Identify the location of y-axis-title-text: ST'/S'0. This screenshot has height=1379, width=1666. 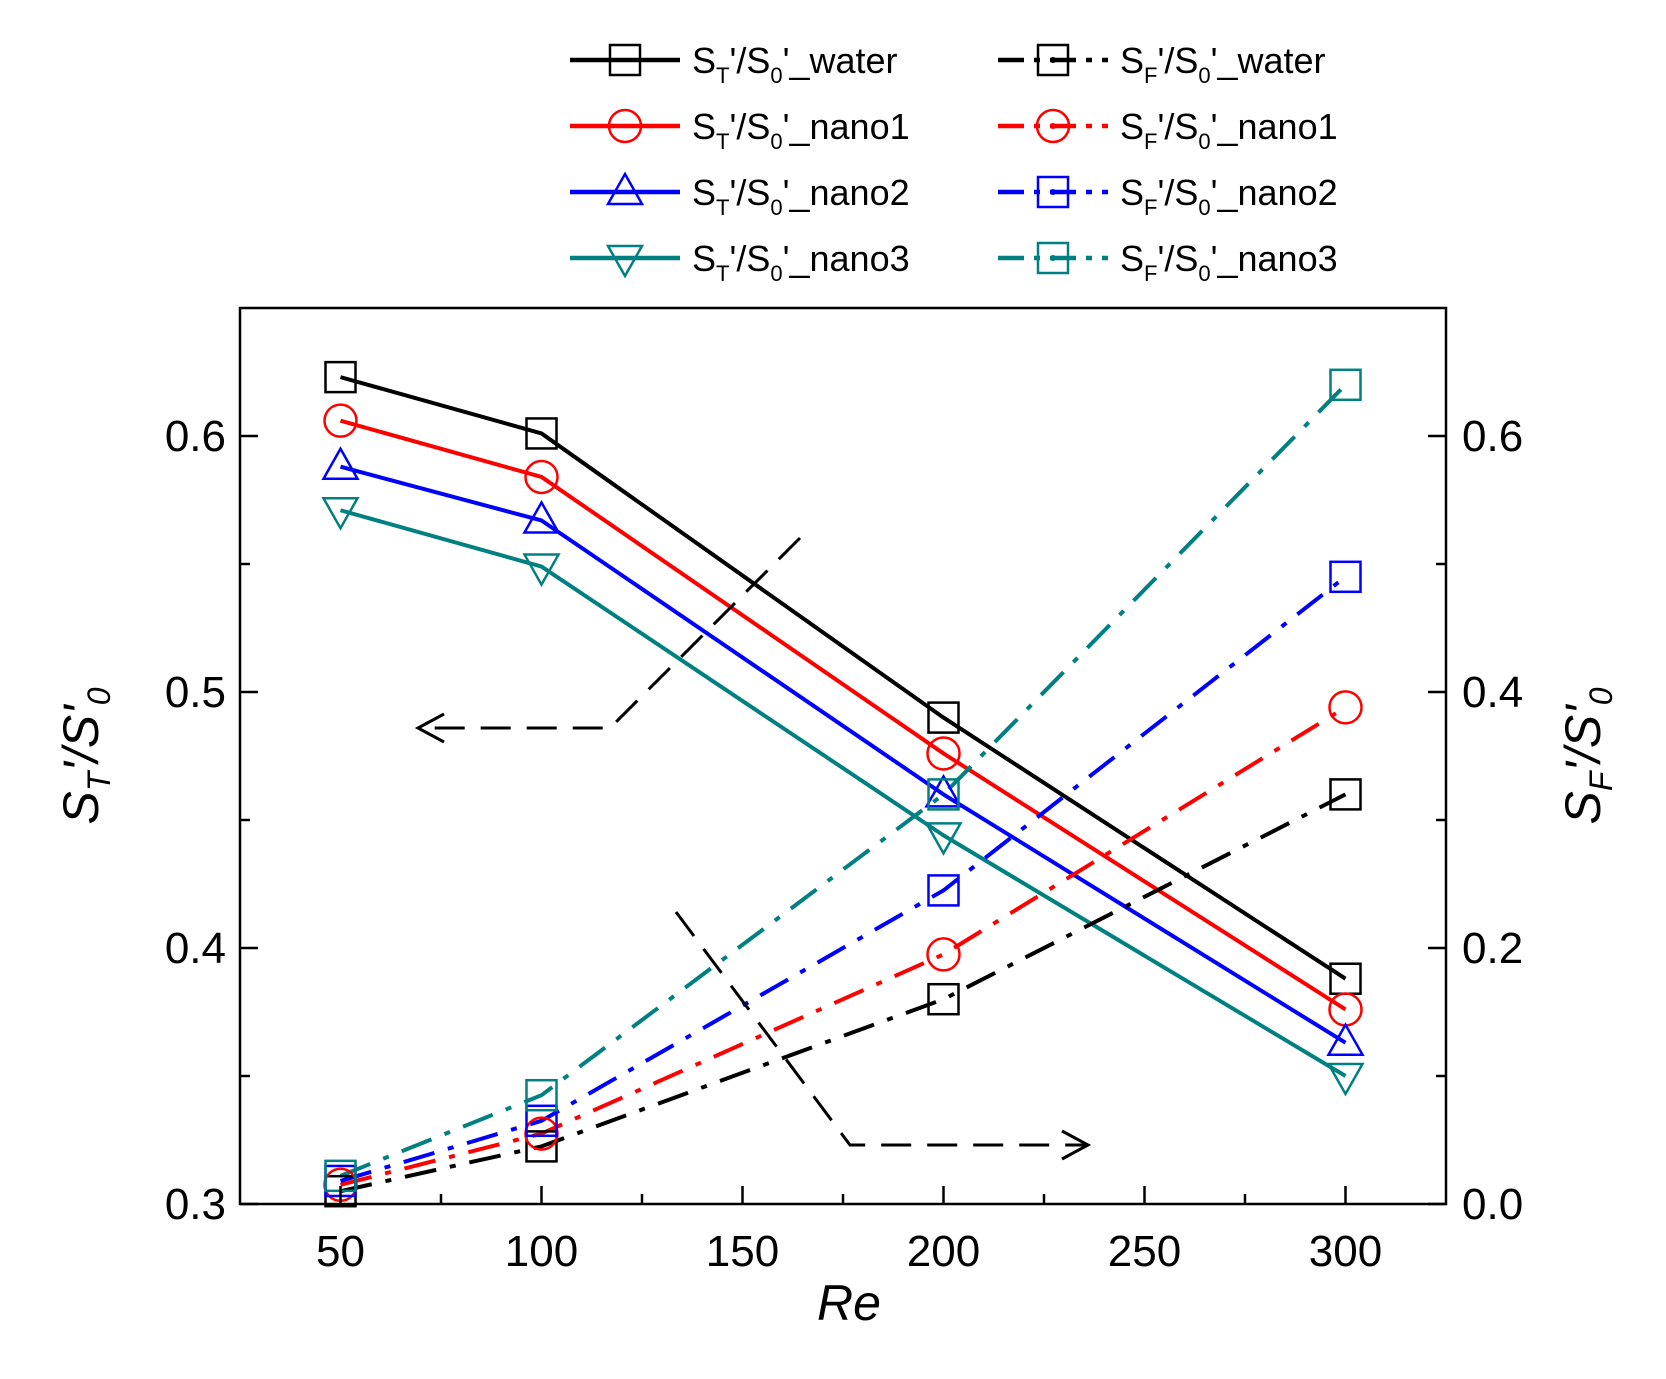
(85, 755).